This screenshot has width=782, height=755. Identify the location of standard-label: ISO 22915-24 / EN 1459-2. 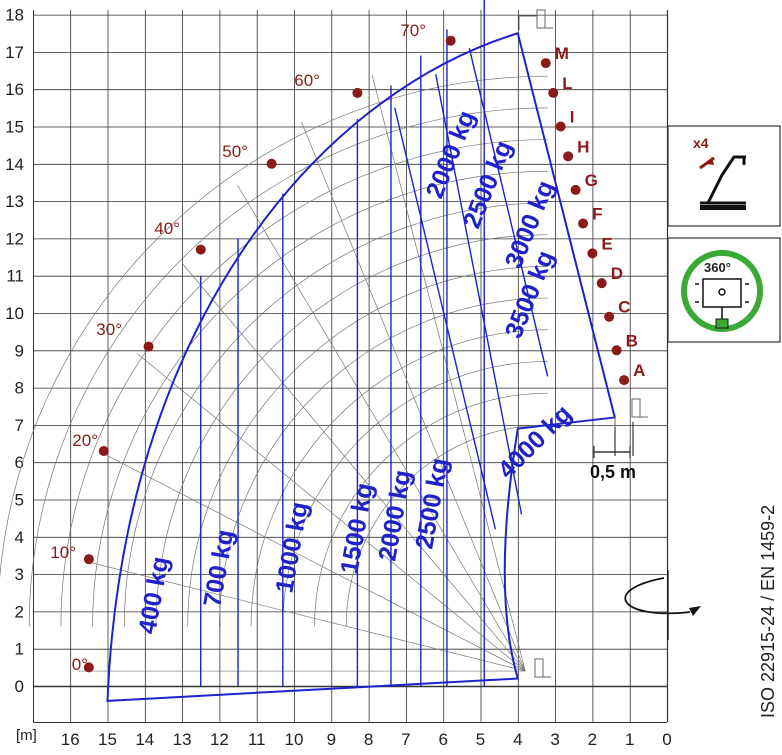
(768, 611).